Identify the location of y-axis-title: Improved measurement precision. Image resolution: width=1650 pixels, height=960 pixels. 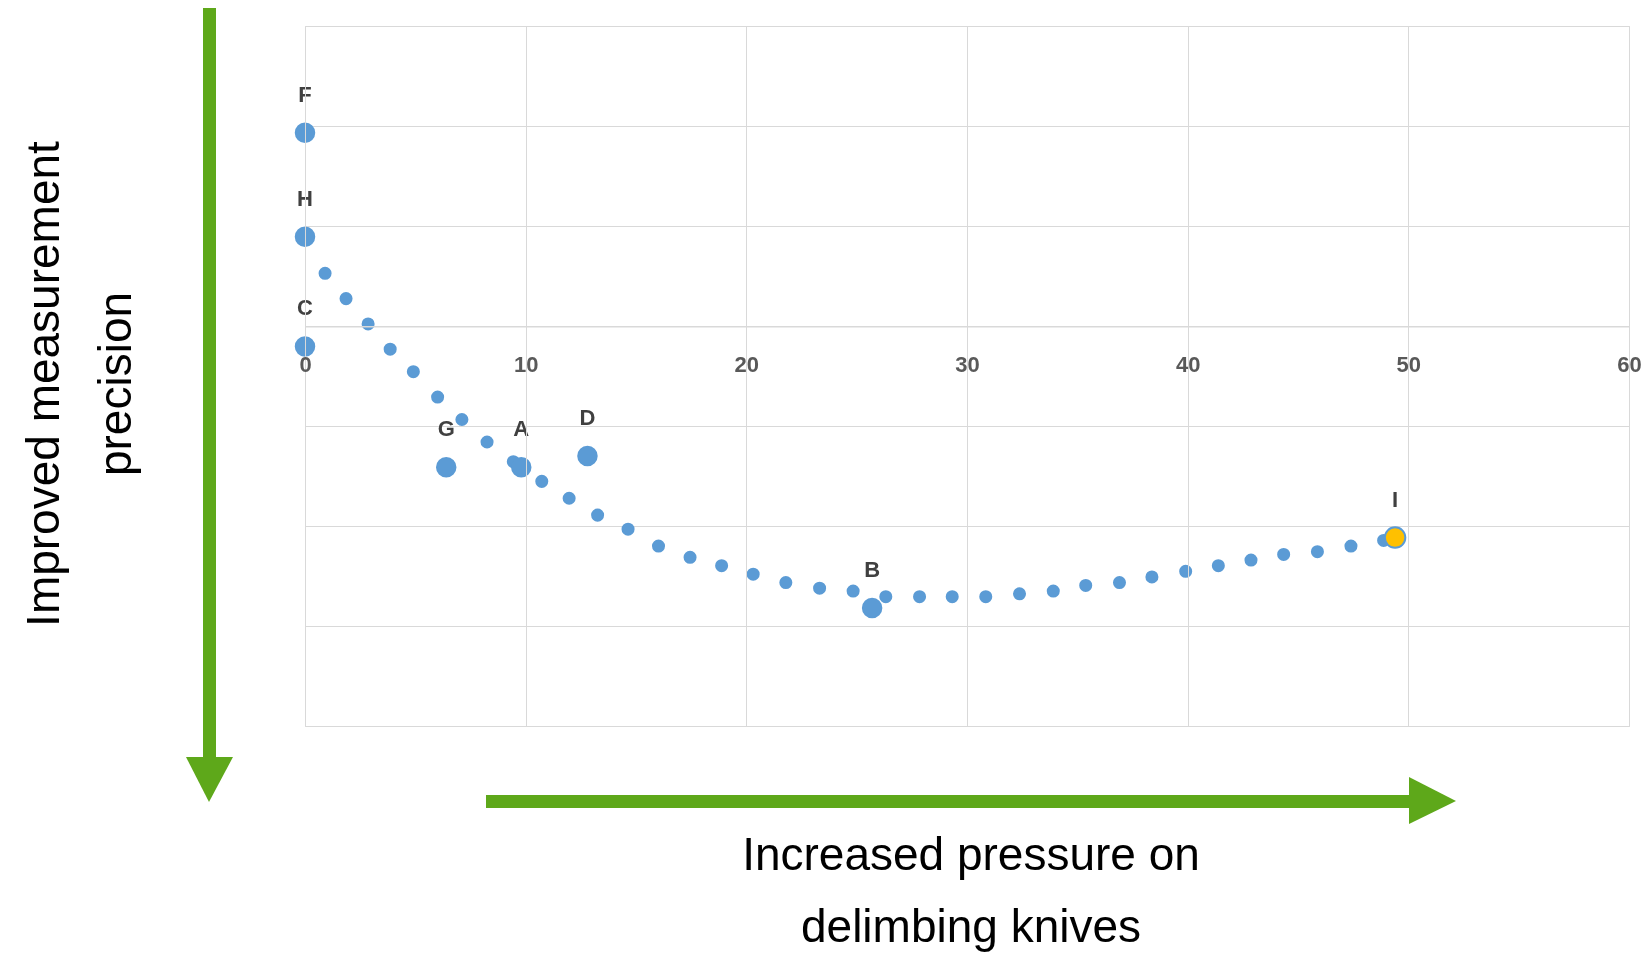
(79, 384).